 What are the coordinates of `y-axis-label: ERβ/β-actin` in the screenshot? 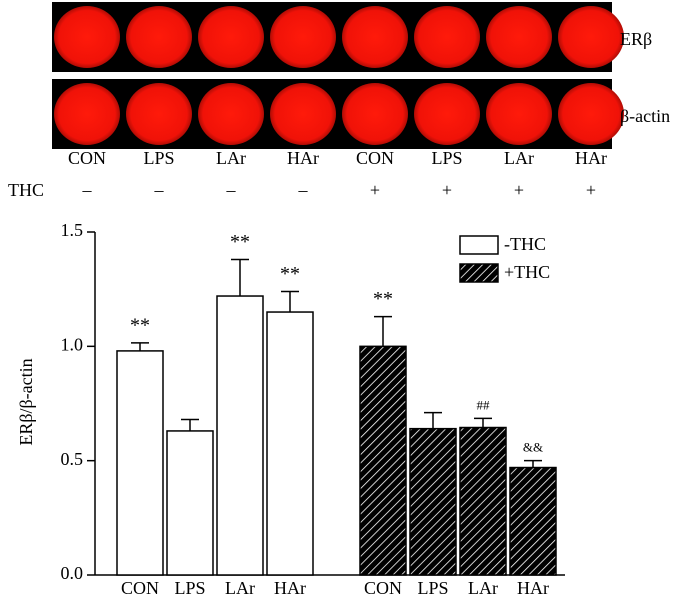 It's located at (26, 401).